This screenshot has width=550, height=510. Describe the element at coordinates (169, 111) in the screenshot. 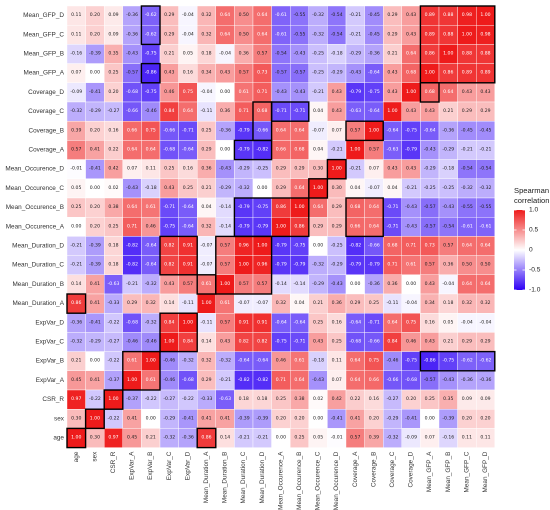

I see `cell-value-label: 0.84` at that location.